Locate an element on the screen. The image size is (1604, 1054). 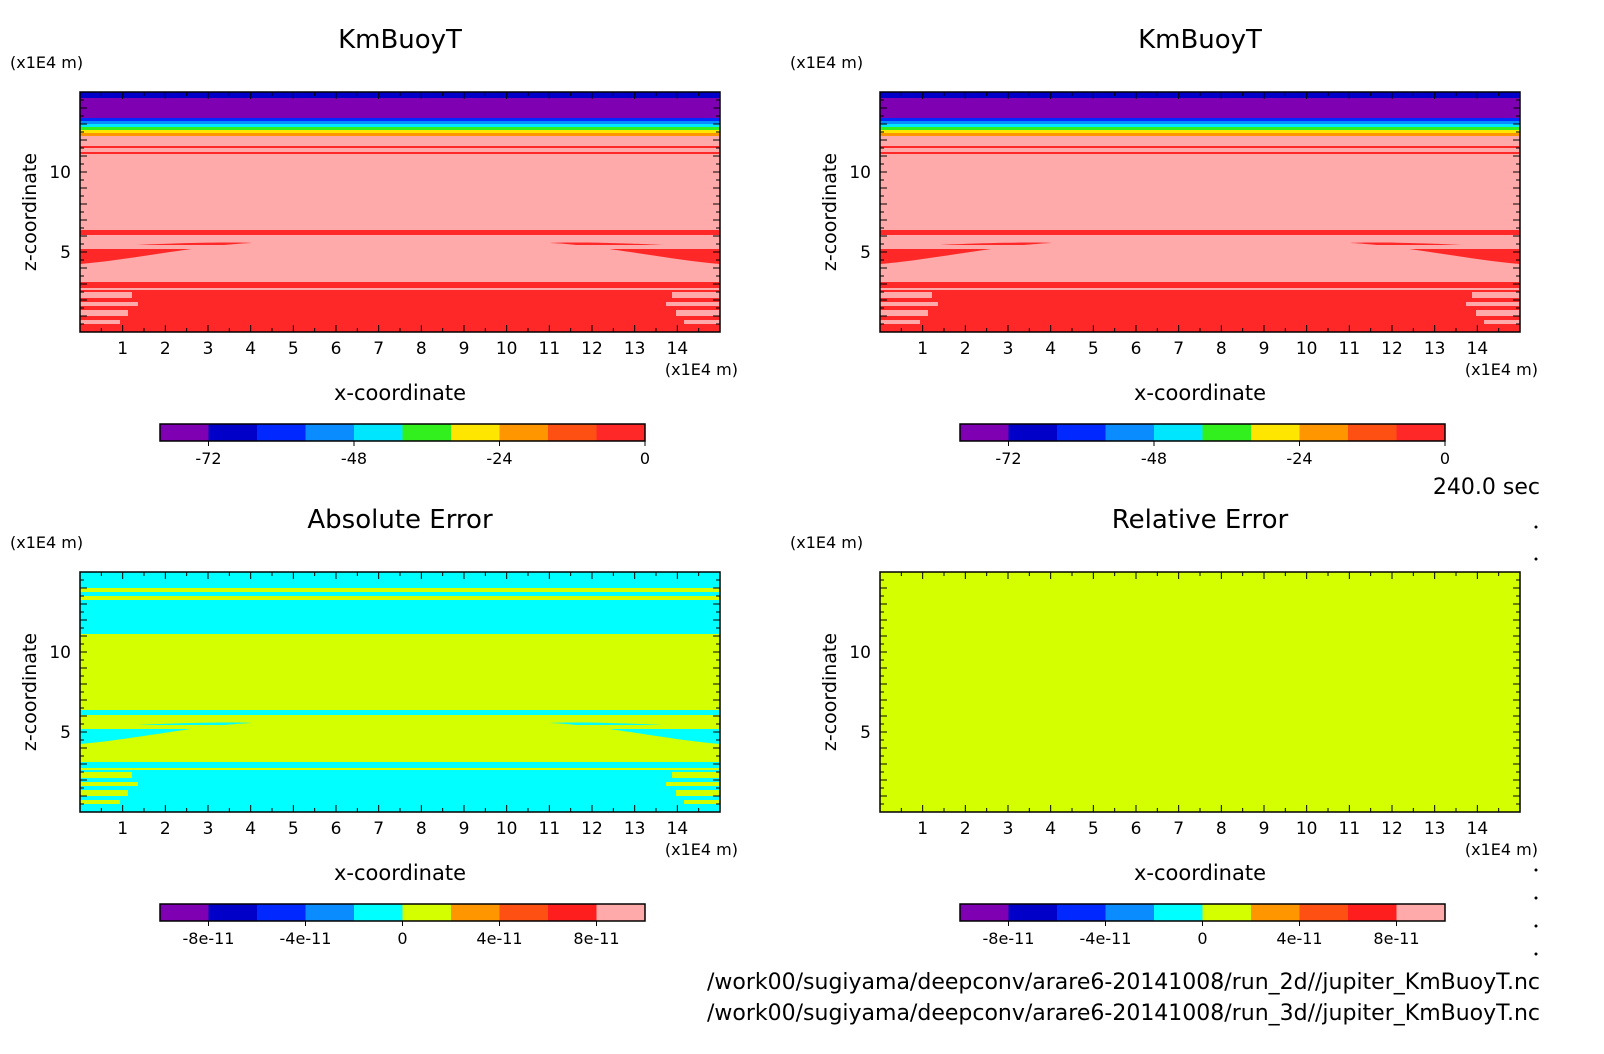
colorbar-tick-label: -72 is located at coordinates (208, 458).